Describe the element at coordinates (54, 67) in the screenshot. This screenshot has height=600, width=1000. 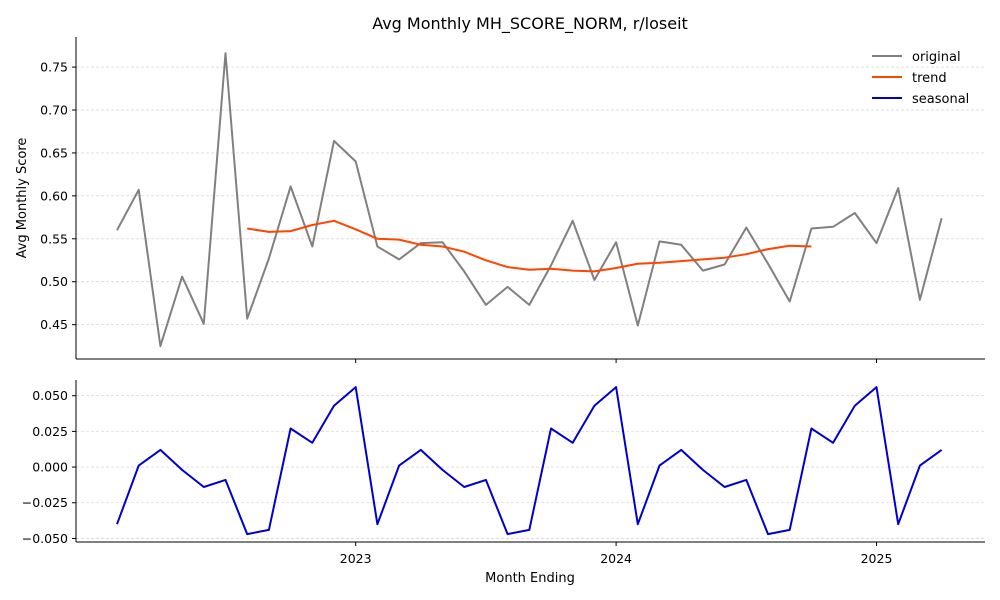
I see `top-y-tick-label: 0.75` at that location.